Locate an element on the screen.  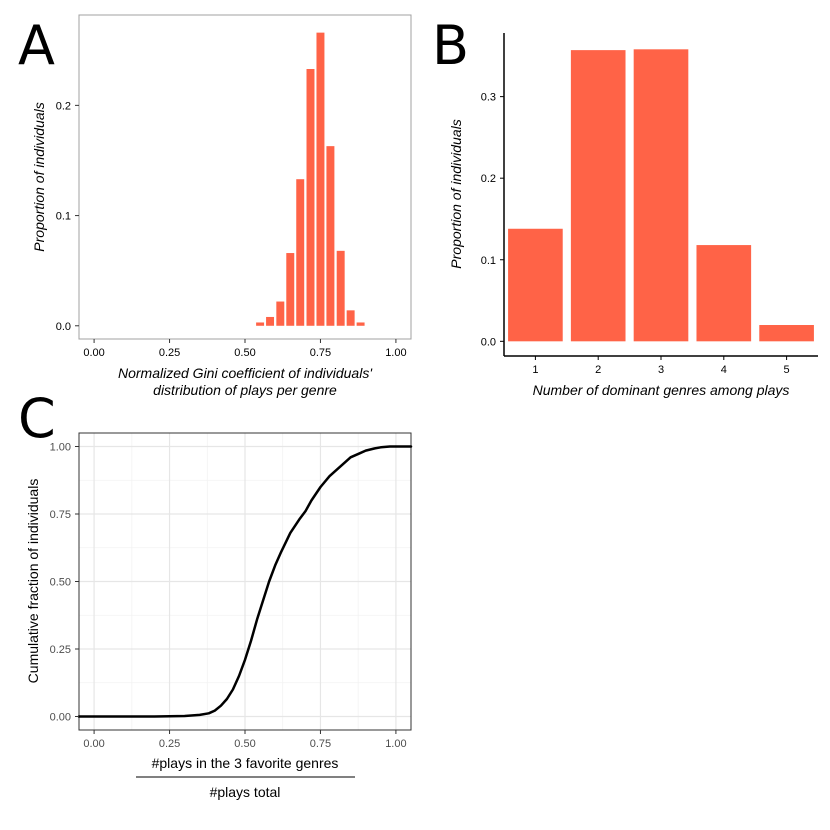
panel-b-x-tick-label-2: 3 is located at coordinates (661, 370).